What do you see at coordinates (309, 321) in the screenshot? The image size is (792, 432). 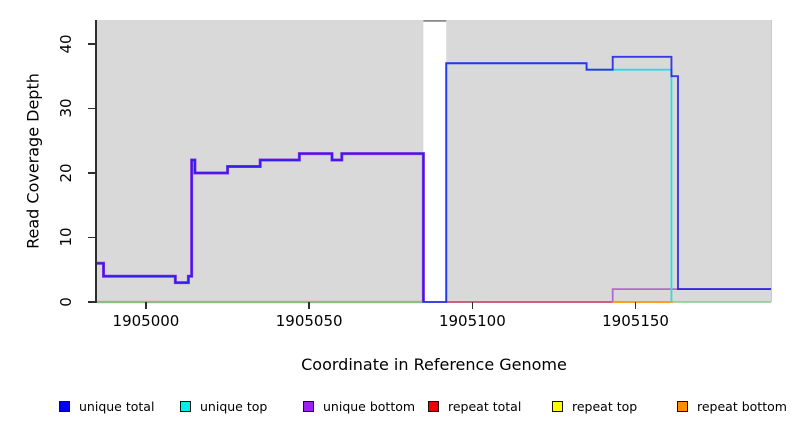 I see `x-tick-label: 1905050` at bounding box center [309, 321].